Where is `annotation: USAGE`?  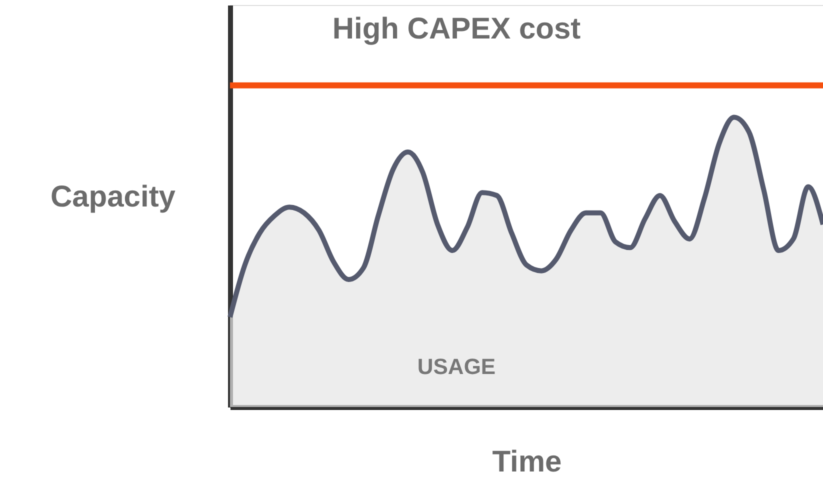 annotation: USAGE is located at coordinates (456, 366).